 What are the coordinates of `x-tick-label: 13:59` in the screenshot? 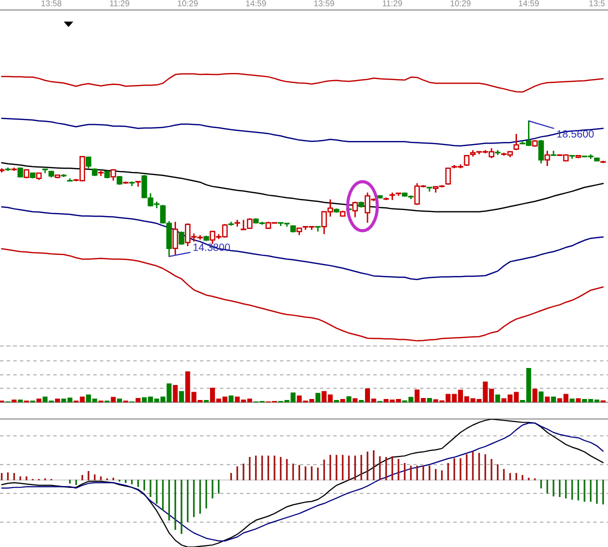 It's located at (324, 3).